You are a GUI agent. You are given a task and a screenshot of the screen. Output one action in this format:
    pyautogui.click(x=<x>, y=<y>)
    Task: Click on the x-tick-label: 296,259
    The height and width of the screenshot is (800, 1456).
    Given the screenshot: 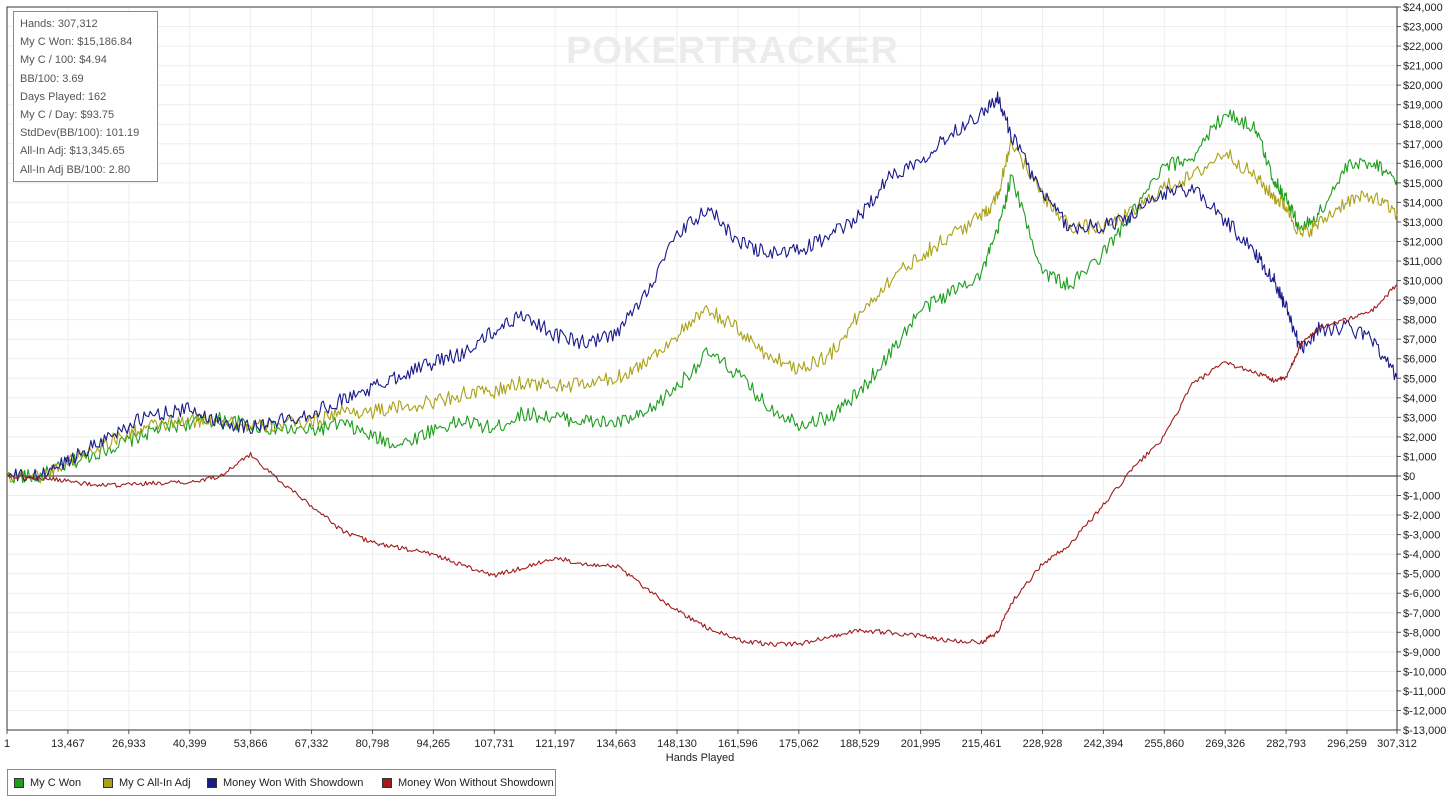 What is the action you would take?
    pyautogui.click(x=1347, y=744)
    